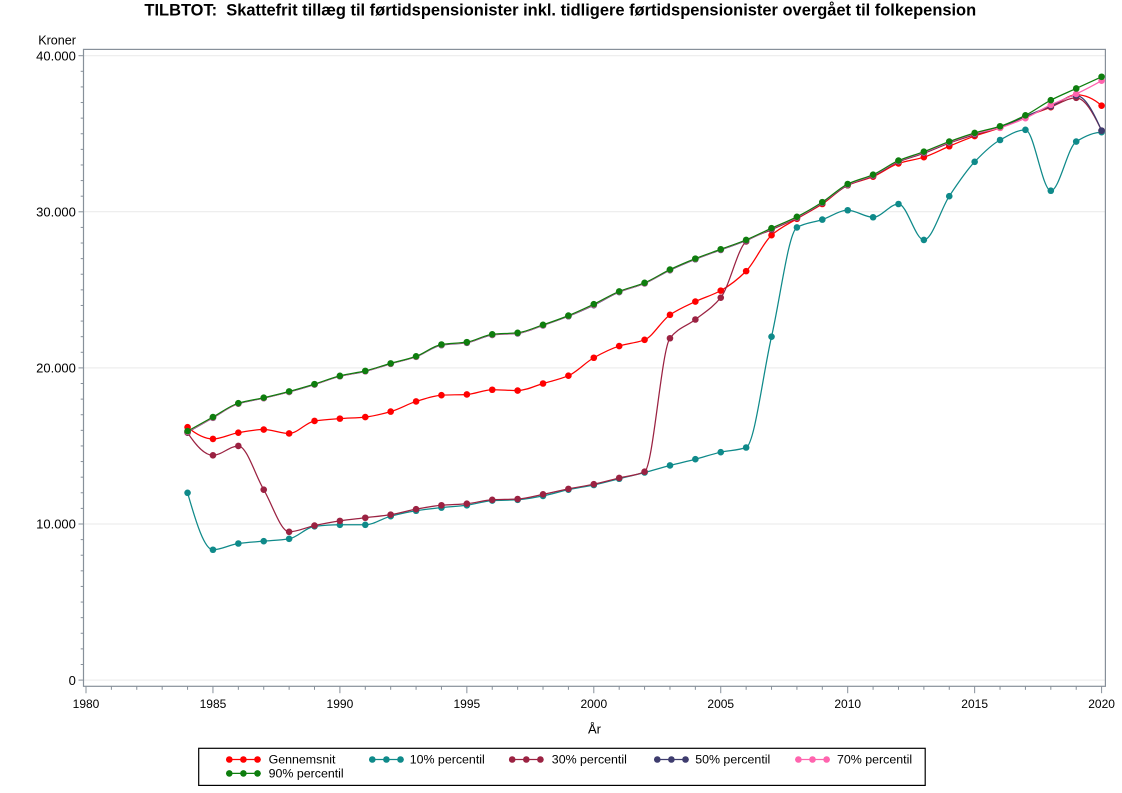 The height and width of the screenshot is (793, 1122). Describe the element at coordinates (56, 212) in the screenshot. I see `svg-text: 30.000` at that location.